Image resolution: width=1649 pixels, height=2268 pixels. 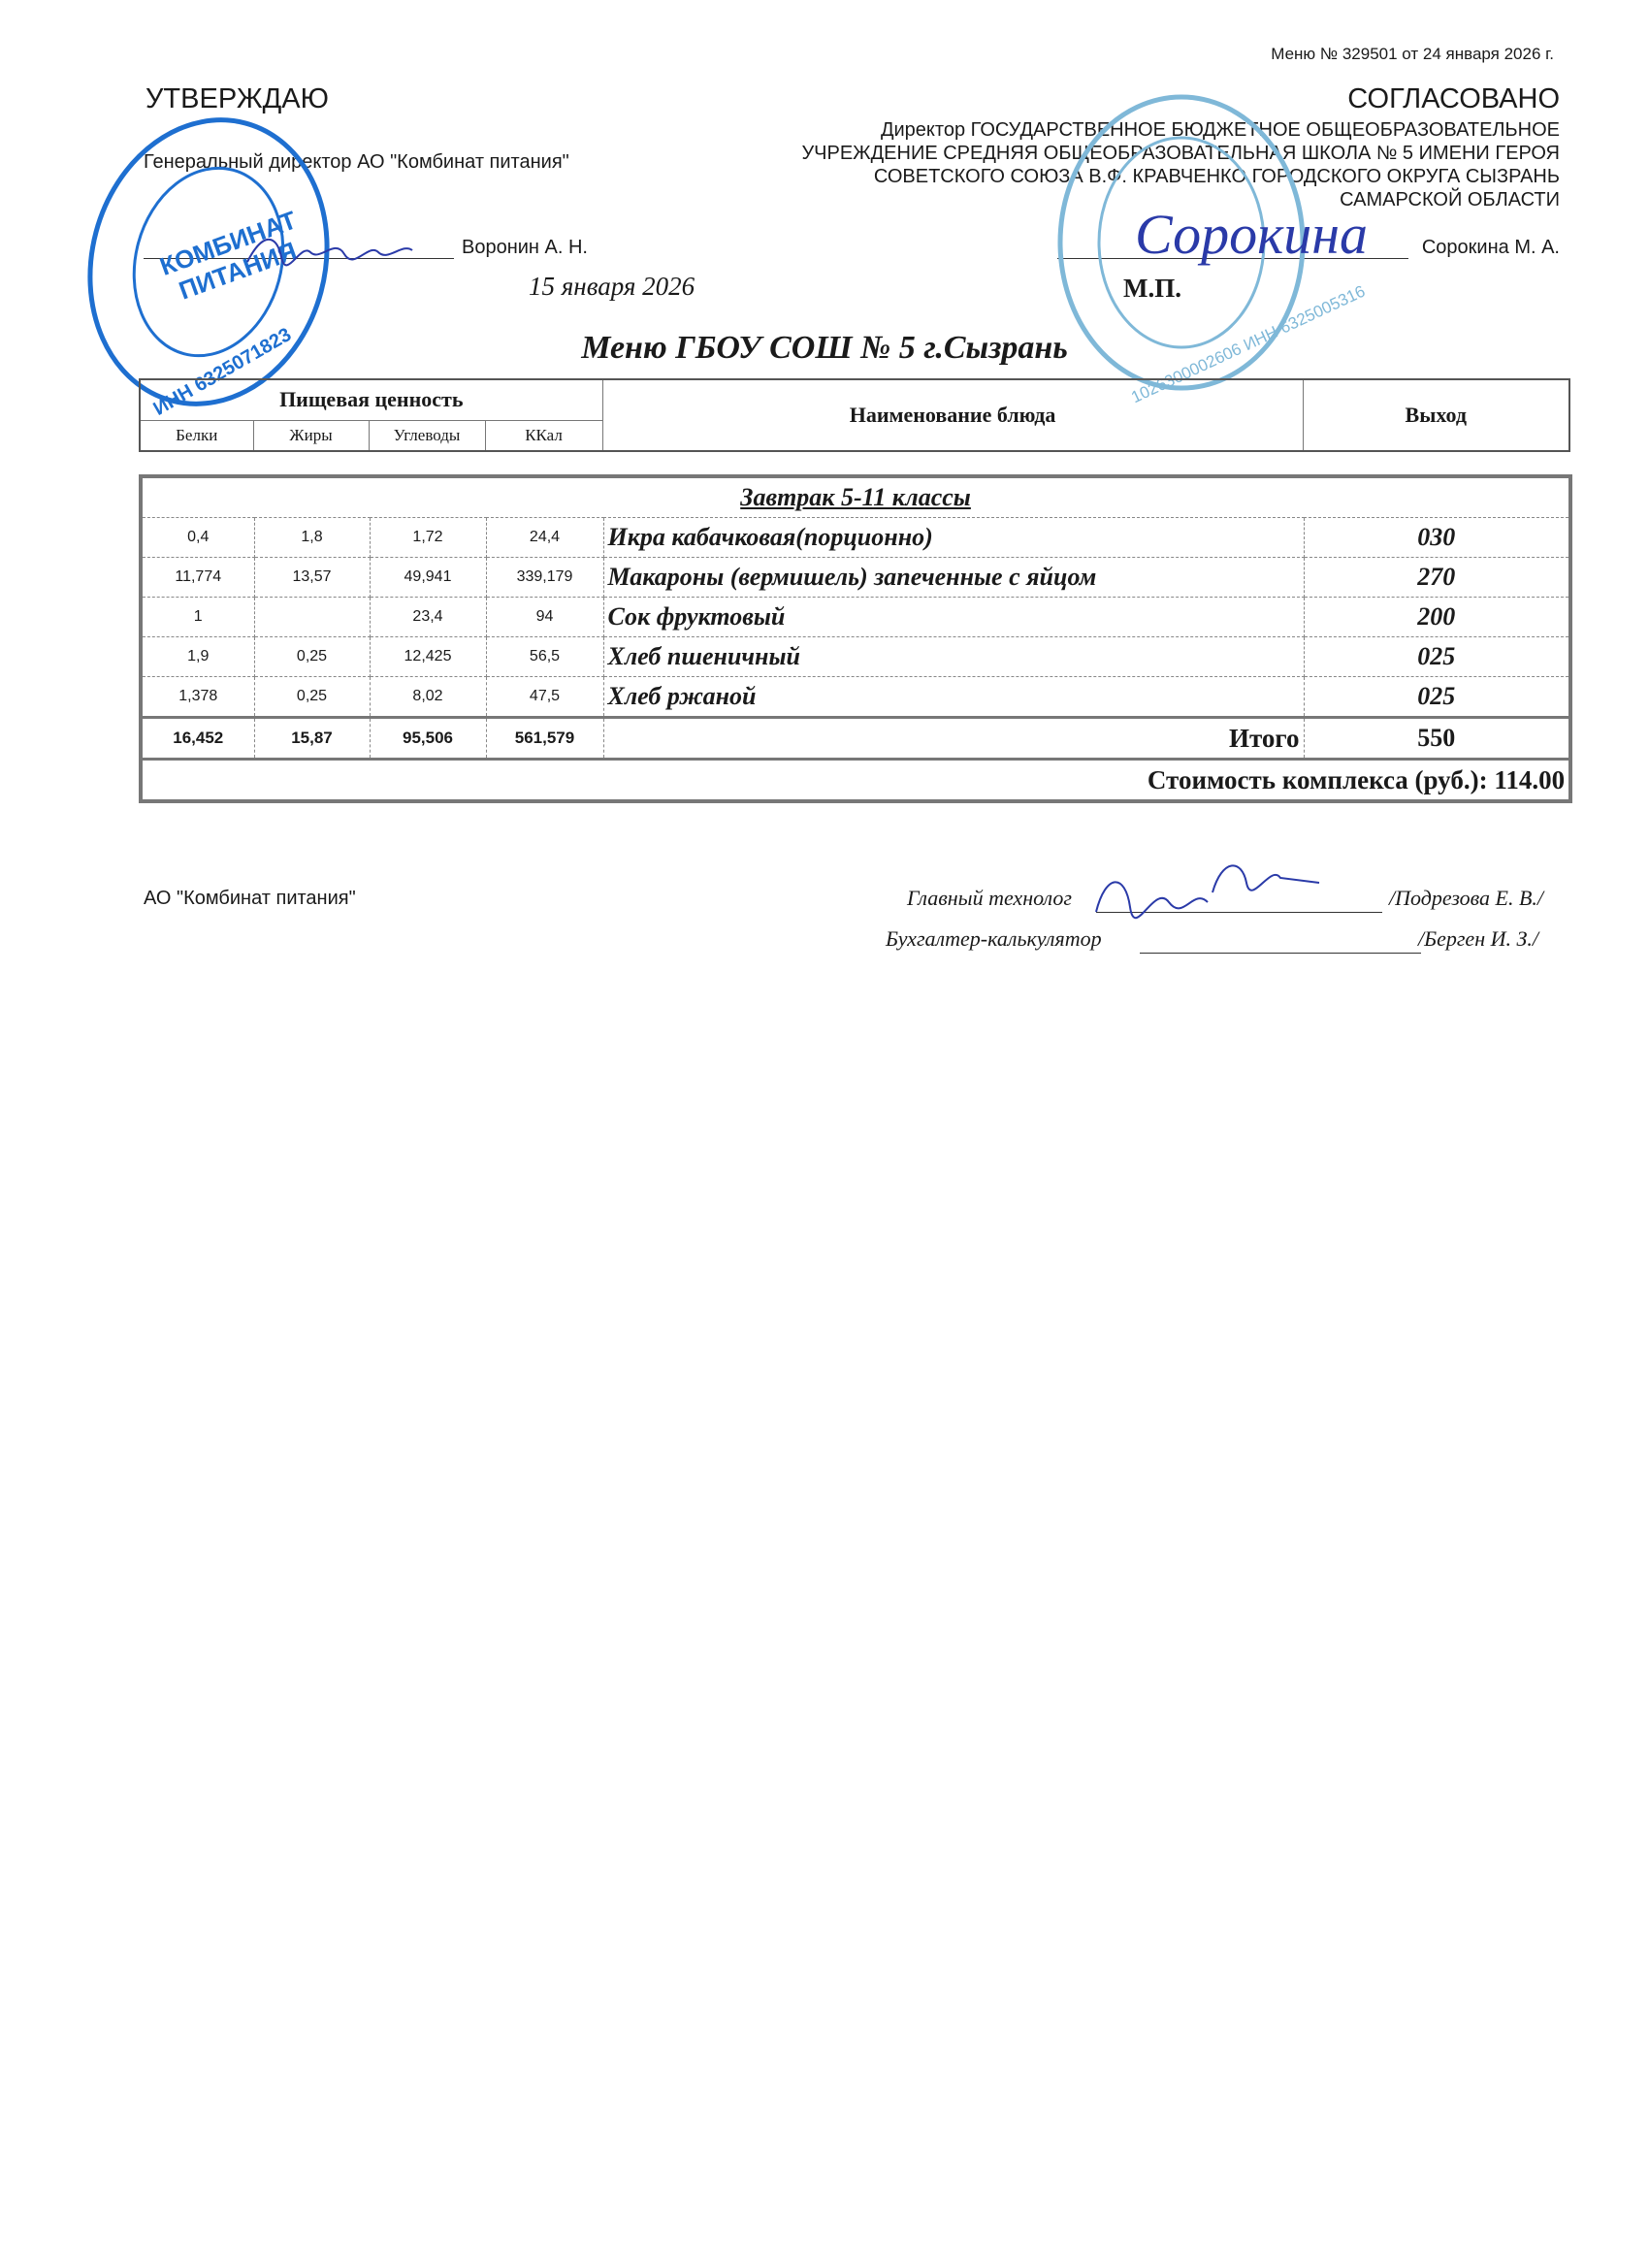 I want to click on cell-carbs: 23,4, so click(x=428, y=617).